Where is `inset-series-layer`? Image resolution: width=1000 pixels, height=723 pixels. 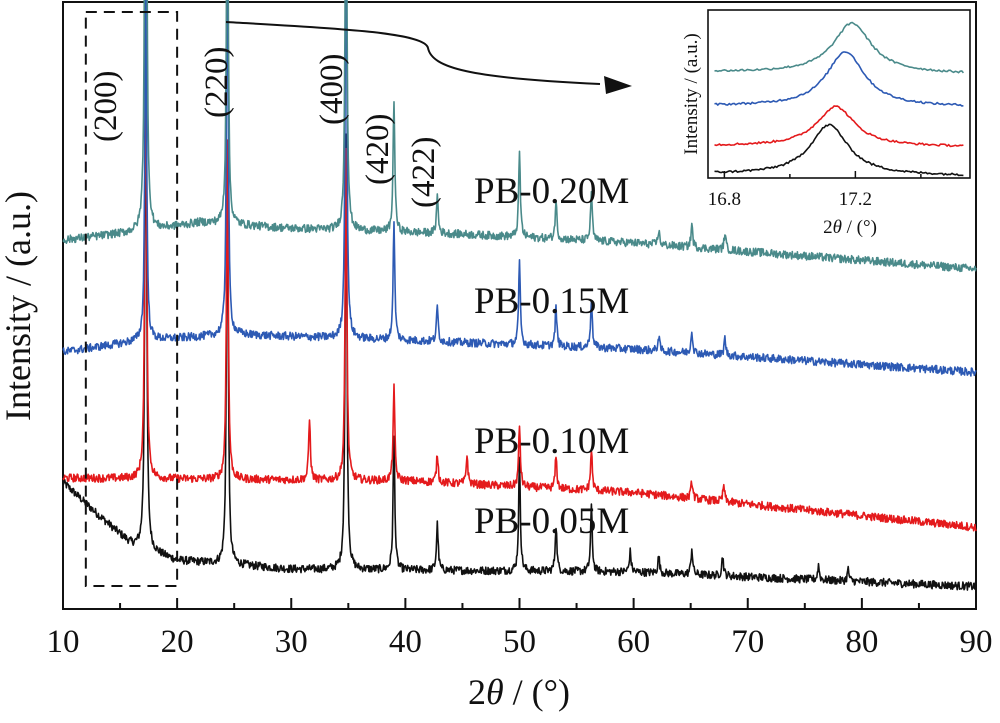 inset-series-layer is located at coordinates (839, 99).